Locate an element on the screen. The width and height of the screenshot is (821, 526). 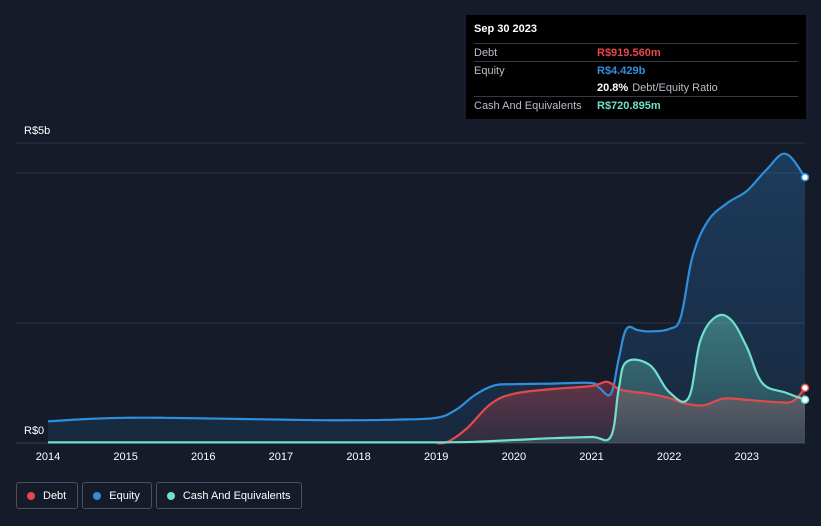
x-tick-label: 2014 is located at coordinates (48, 457).